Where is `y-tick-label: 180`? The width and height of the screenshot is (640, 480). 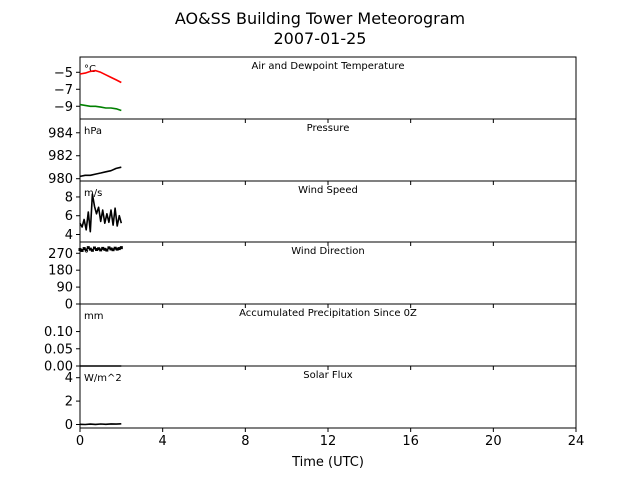
y-tick-label: 180 is located at coordinates (60, 271).